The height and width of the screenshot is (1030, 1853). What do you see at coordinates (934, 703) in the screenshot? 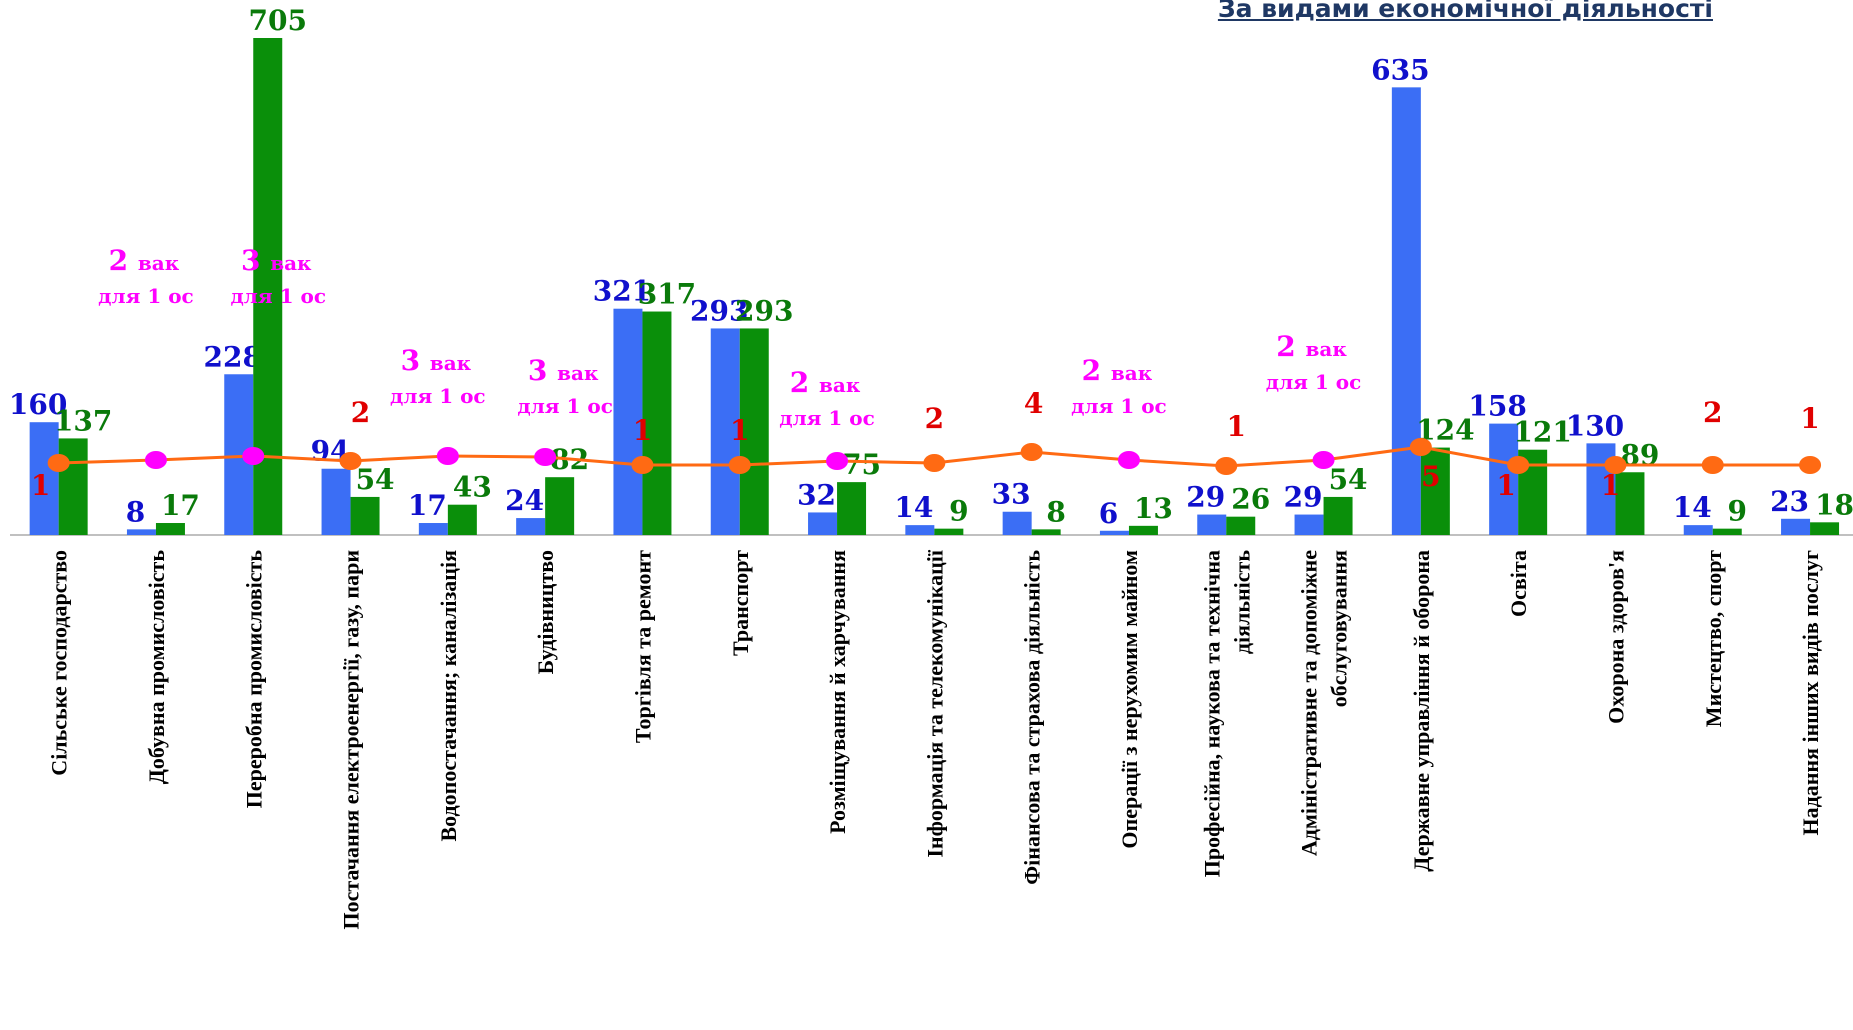
I see `category-label: Інформація та телекомунікації` at bounding box center [934, 703].